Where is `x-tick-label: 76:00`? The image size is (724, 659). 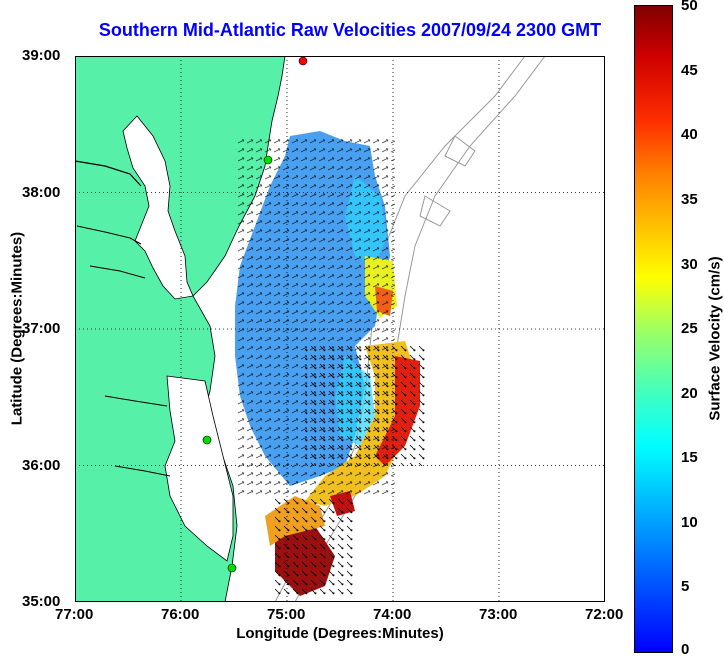
x-tick-label: 76:00 is located at coordinates (180, 614).